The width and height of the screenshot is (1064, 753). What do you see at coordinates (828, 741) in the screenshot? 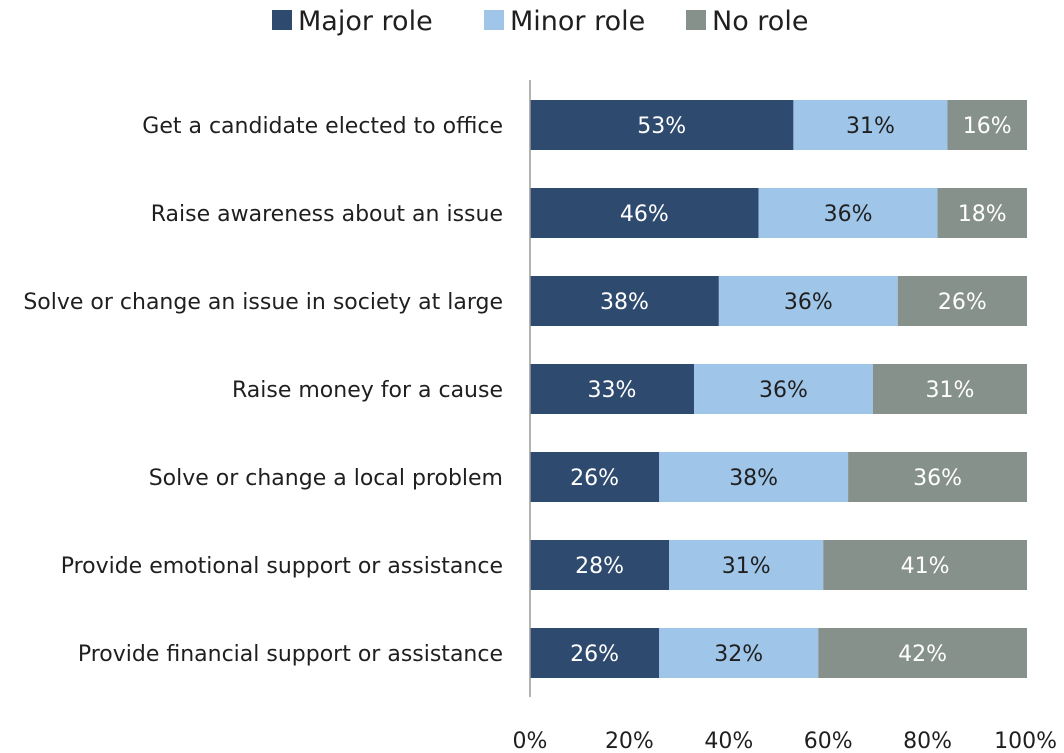
I see `x-tick-label: 60%` at bounding box center [828, 741].